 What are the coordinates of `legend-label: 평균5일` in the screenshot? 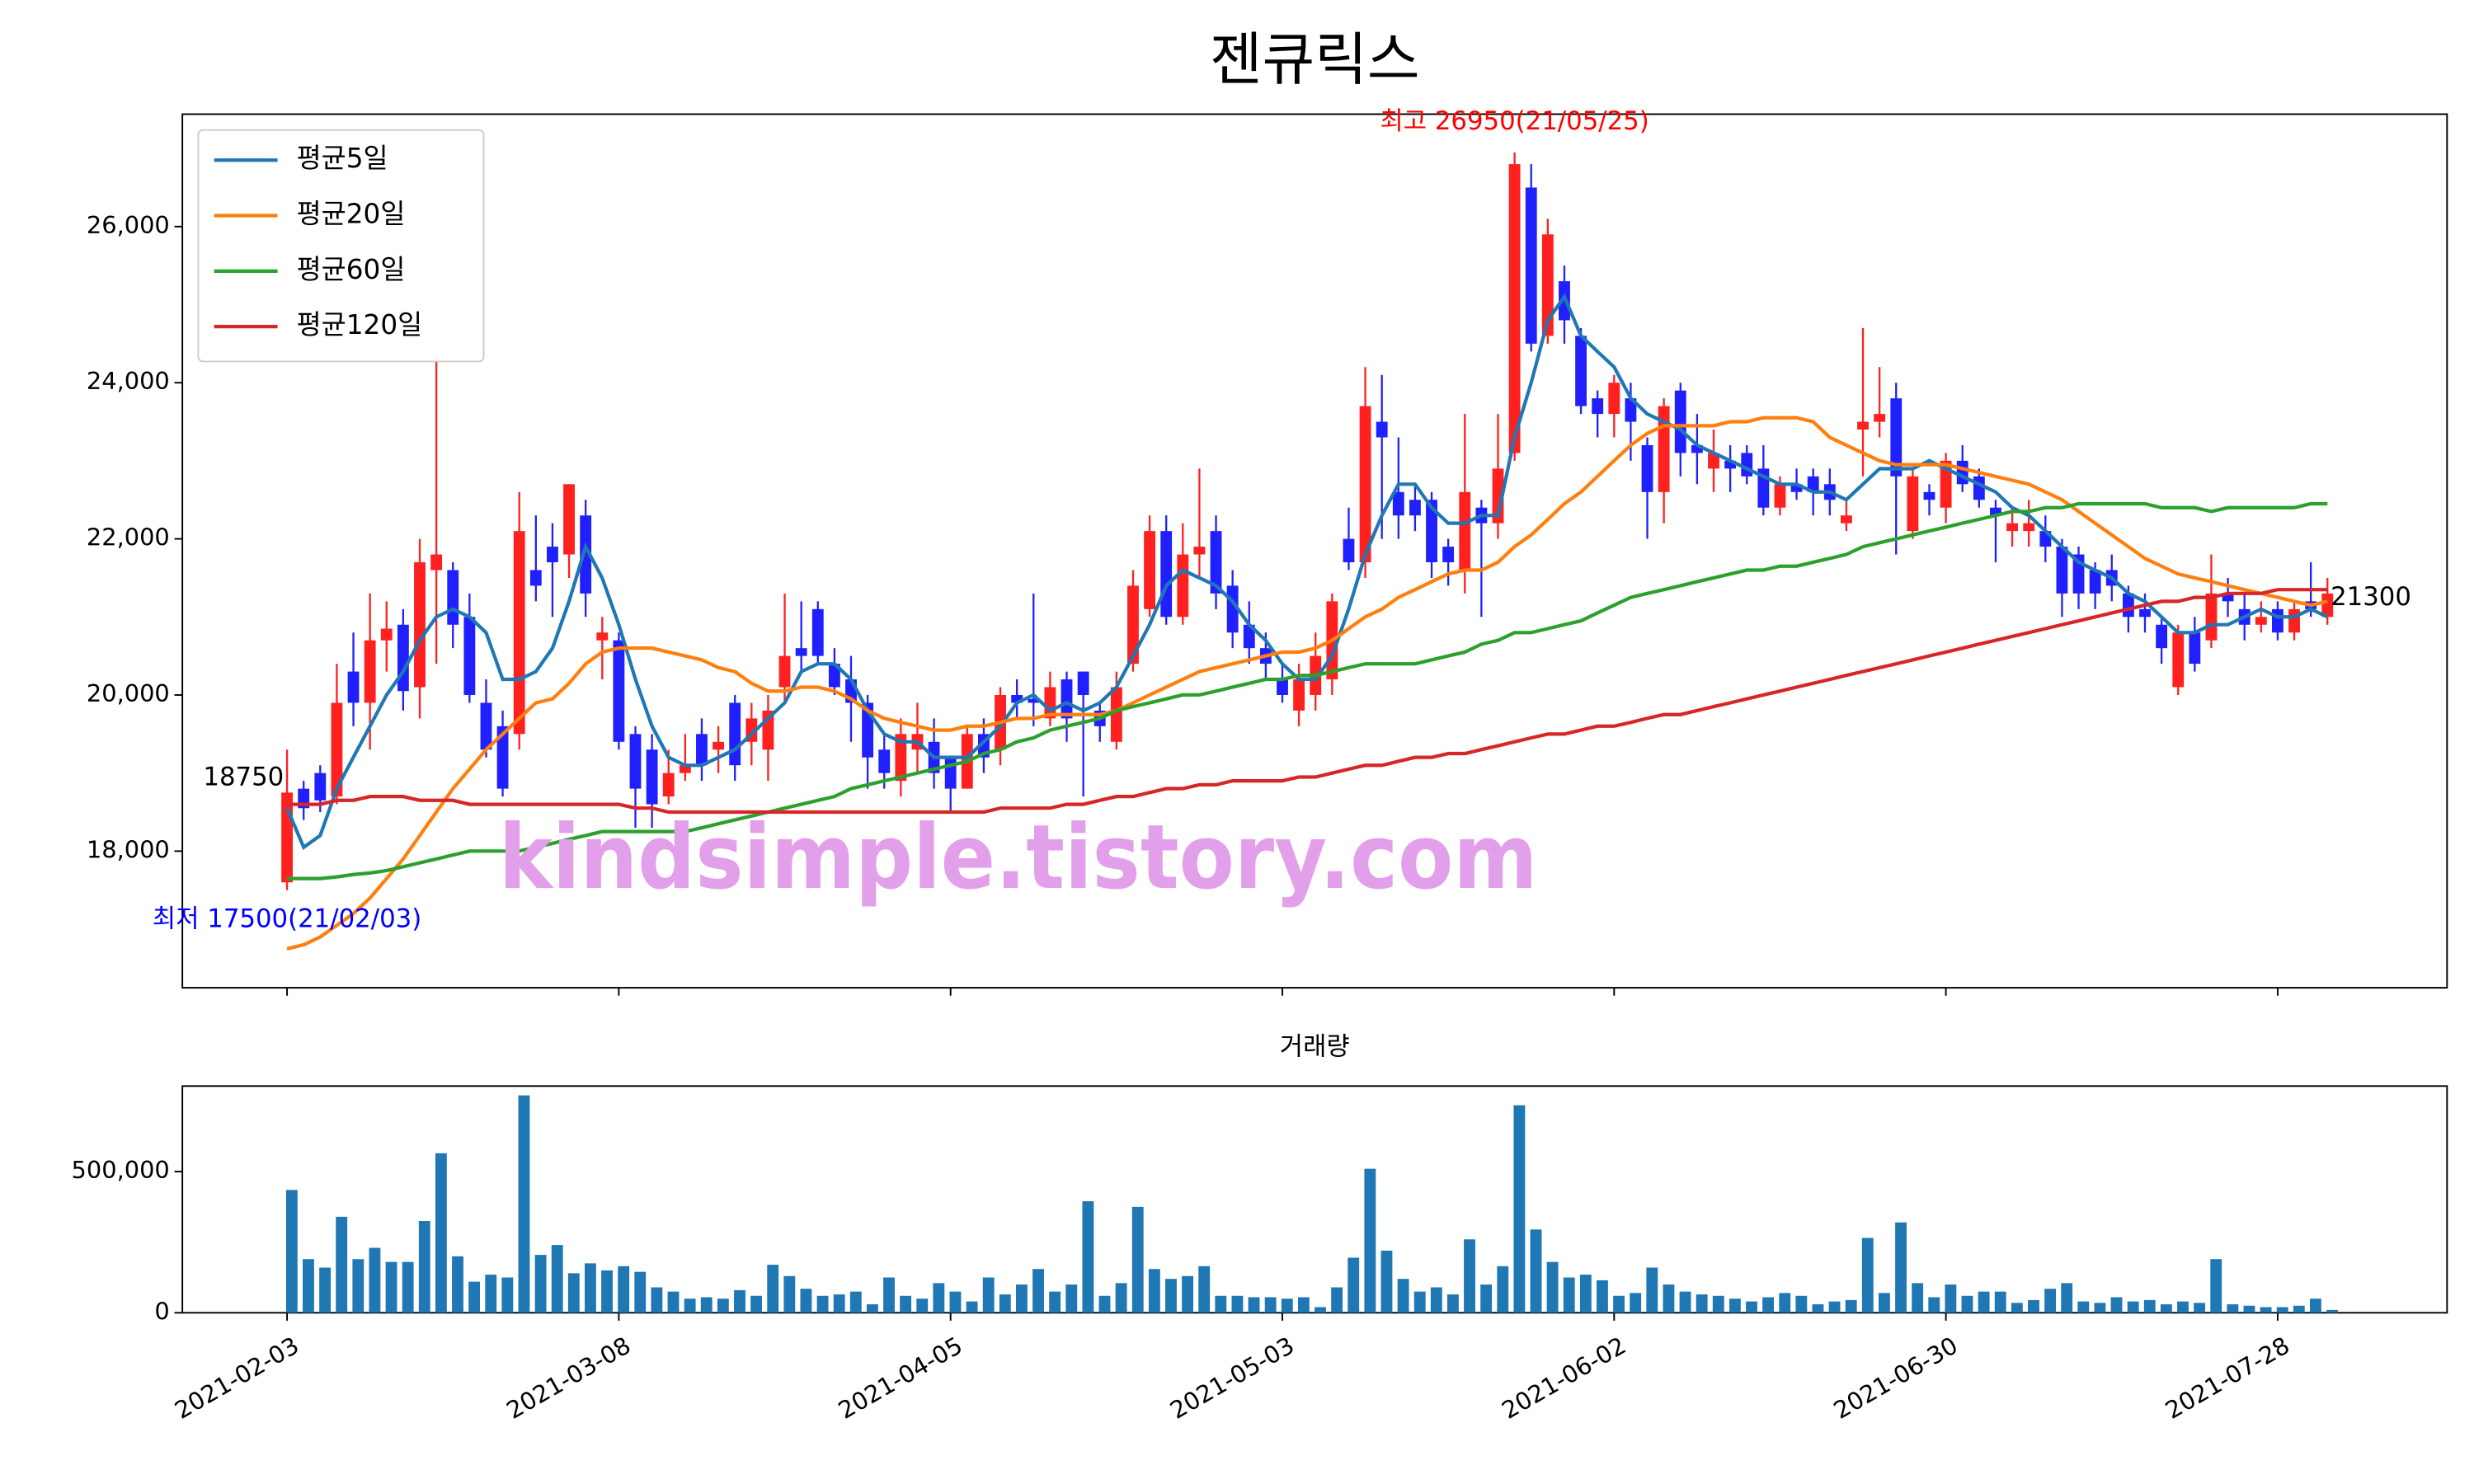 It's located at (342, 158).